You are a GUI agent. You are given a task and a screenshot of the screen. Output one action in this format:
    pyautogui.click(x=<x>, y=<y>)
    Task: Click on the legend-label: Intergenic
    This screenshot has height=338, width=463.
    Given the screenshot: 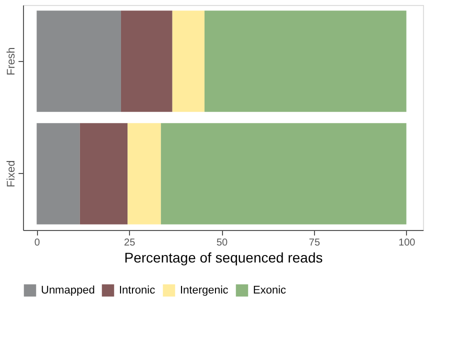 What is the action you would take?
    pyautogui.click(x=204, y=290)
    